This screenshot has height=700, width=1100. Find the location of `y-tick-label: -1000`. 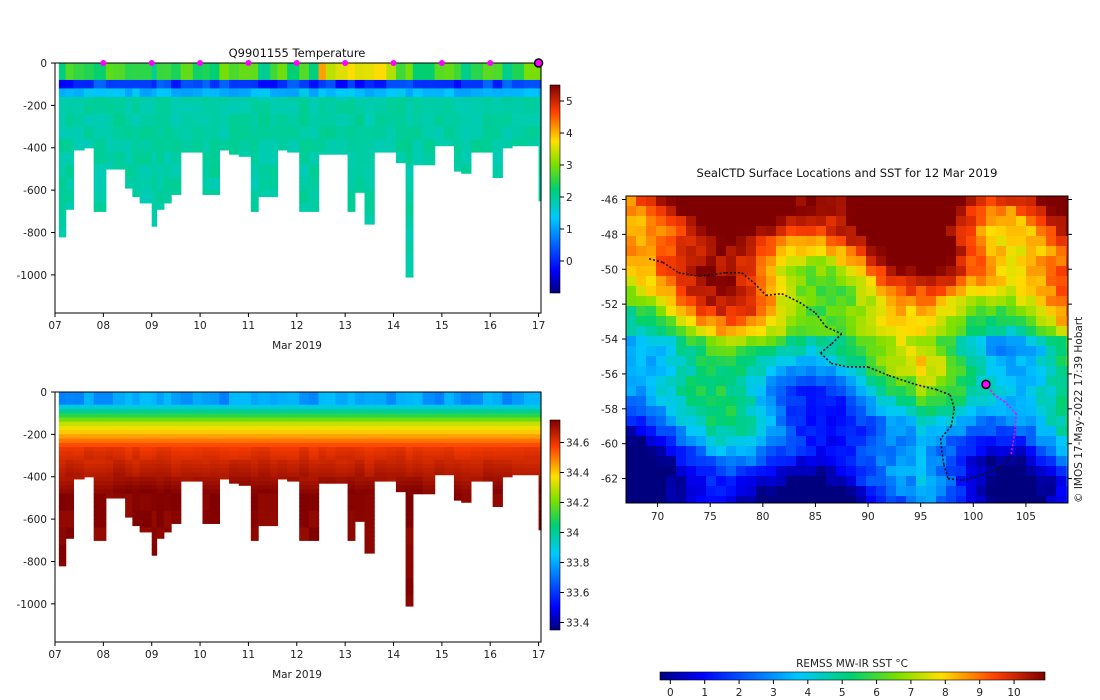

y-tick-label: -1000 is located at coordinates (31, 605).